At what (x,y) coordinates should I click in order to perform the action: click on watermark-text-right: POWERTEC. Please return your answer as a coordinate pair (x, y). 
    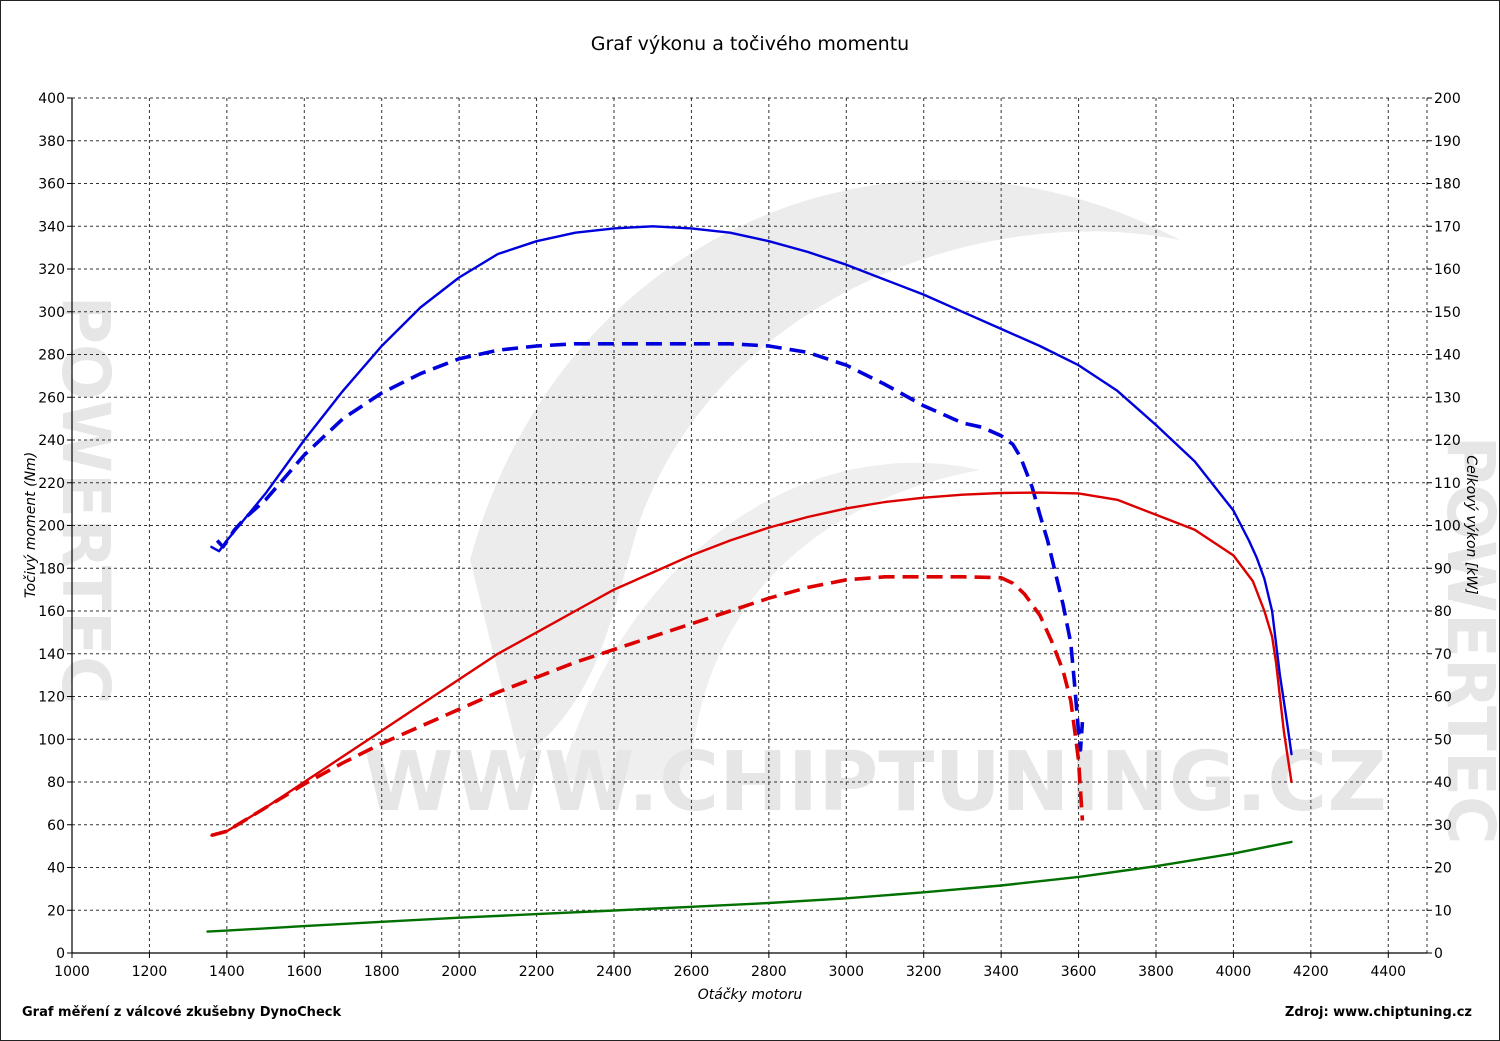
    Looking at the image, I should click on (1466, 640).